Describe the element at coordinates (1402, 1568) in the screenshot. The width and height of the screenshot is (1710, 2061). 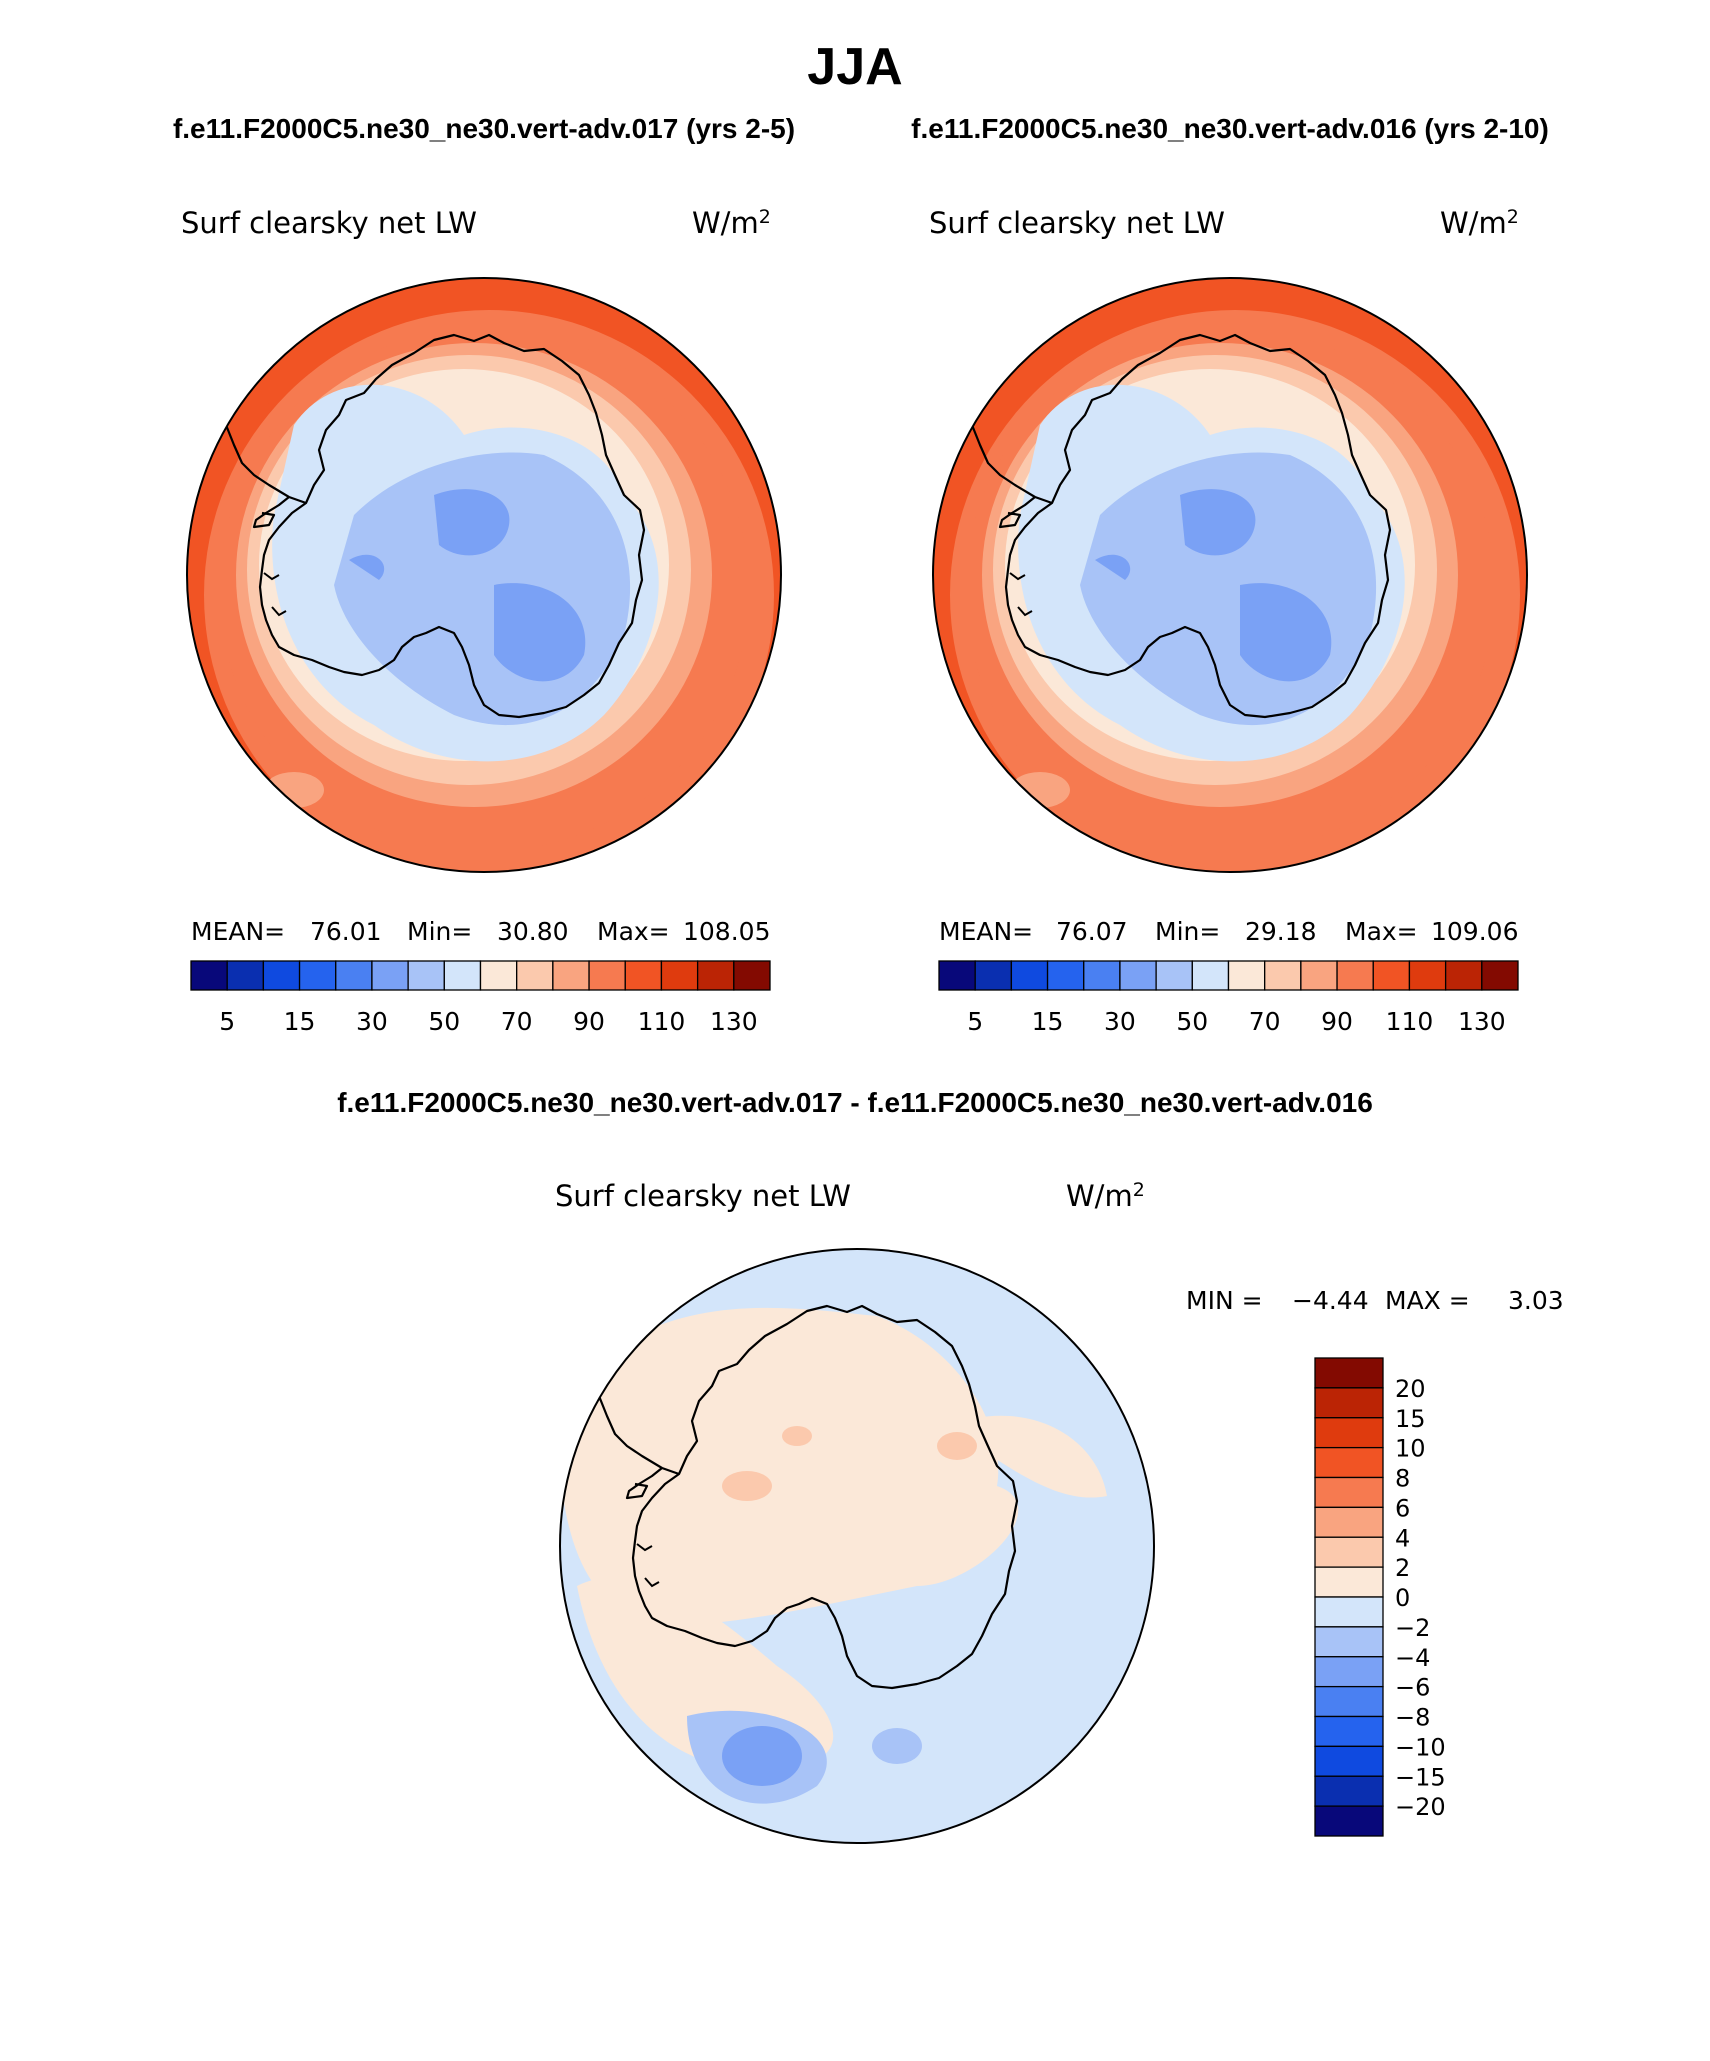
I see `diff-colorbar-label: 2` at that location.